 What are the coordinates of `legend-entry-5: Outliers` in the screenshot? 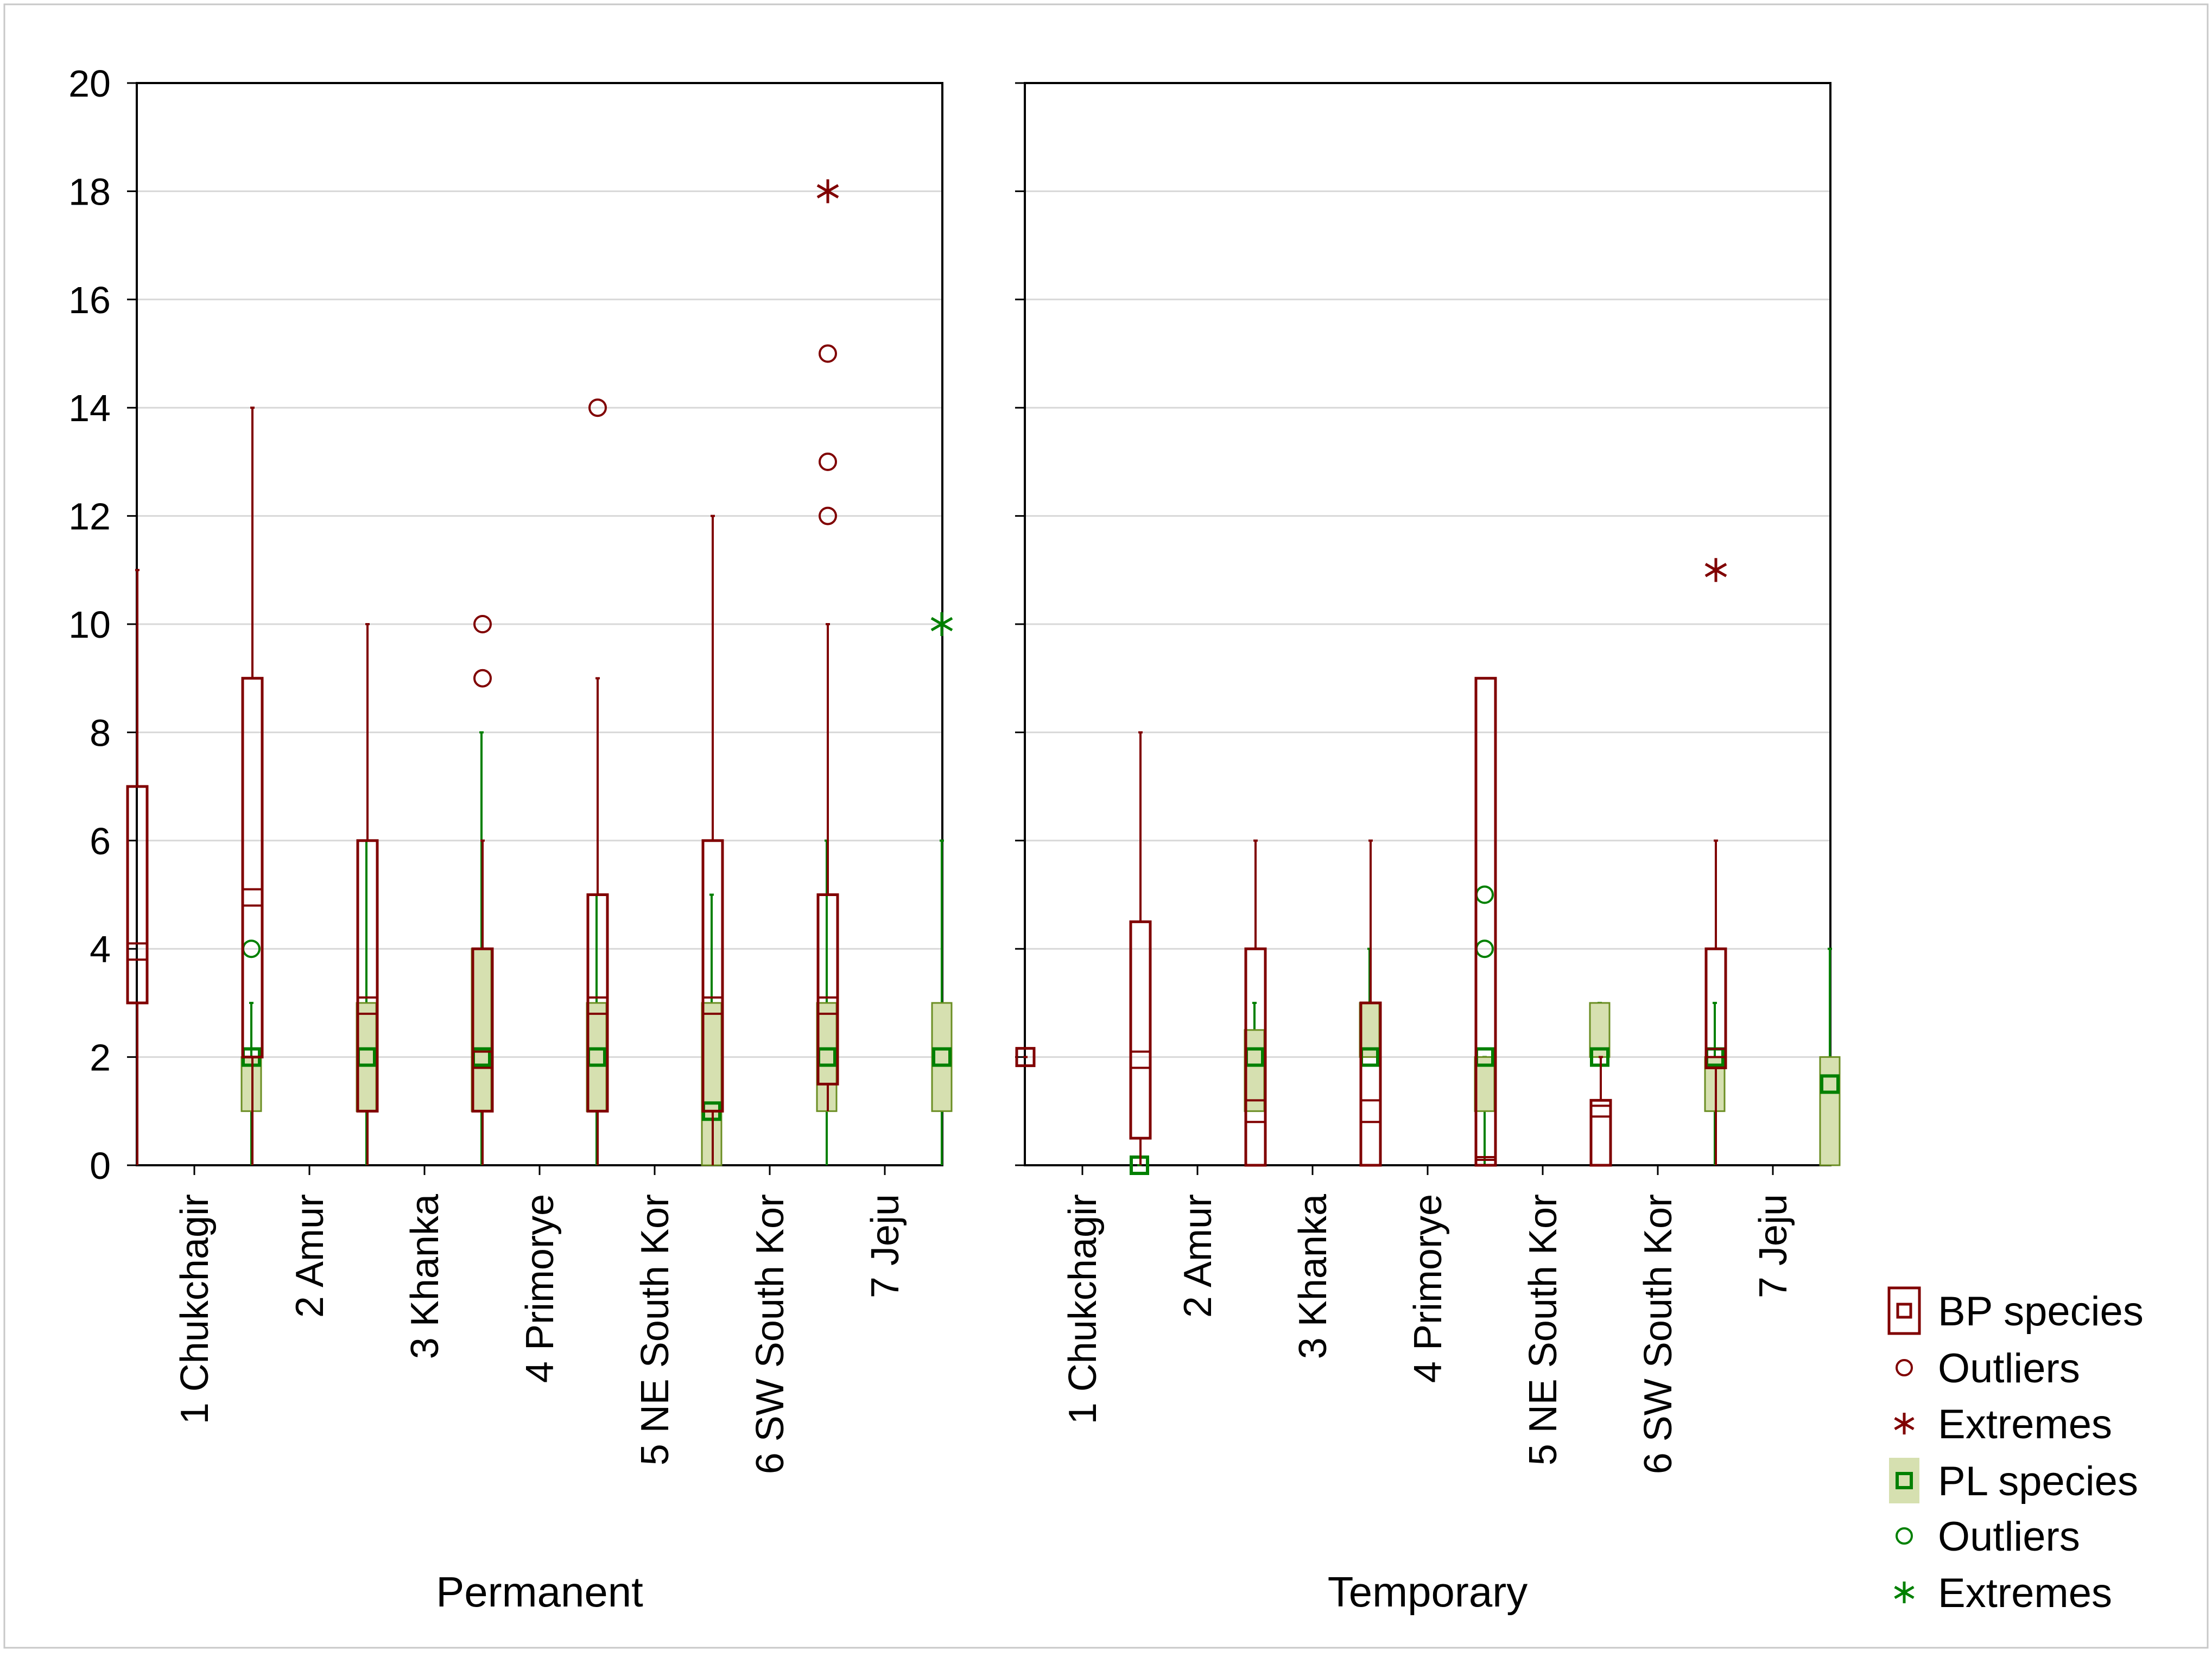 It's located at (1988, 1537).